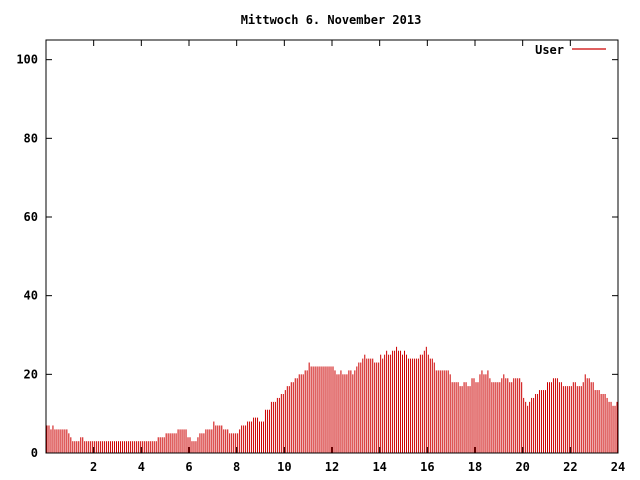 The image size is (640, 480). I want to click on y-tick-label: 100, so click(27, 60).